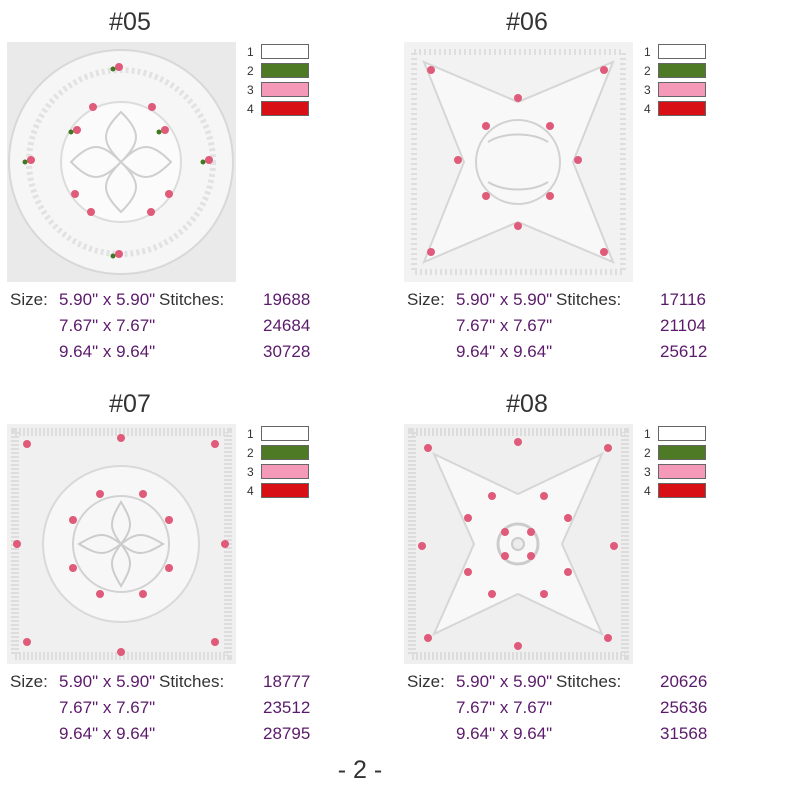  What do you see at coordinates (527, 404) in the screenshot?
I see `design-title: #08` at bounding box center [527, 404].